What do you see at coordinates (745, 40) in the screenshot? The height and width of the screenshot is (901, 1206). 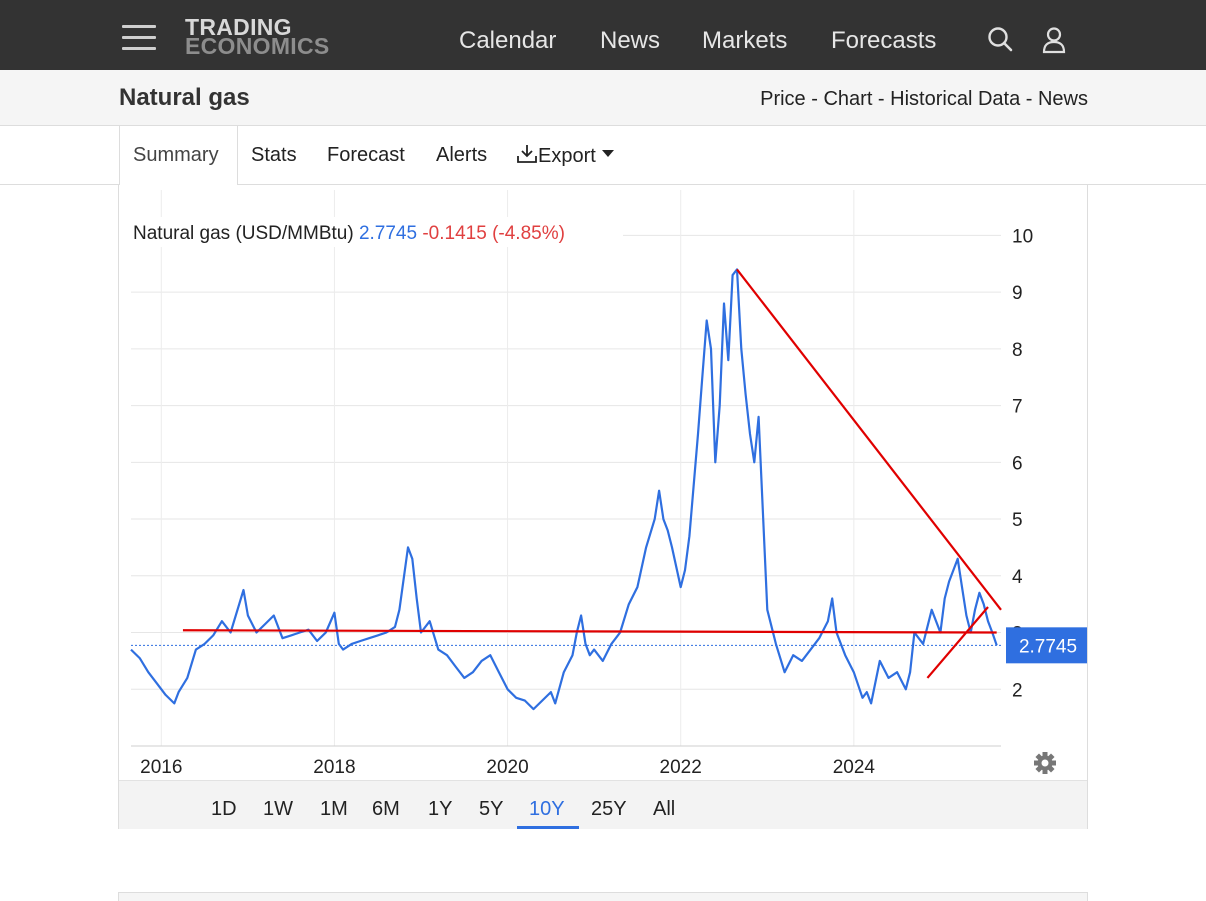 I see `nav-markets: Markets` at bounding box center [745, 40].